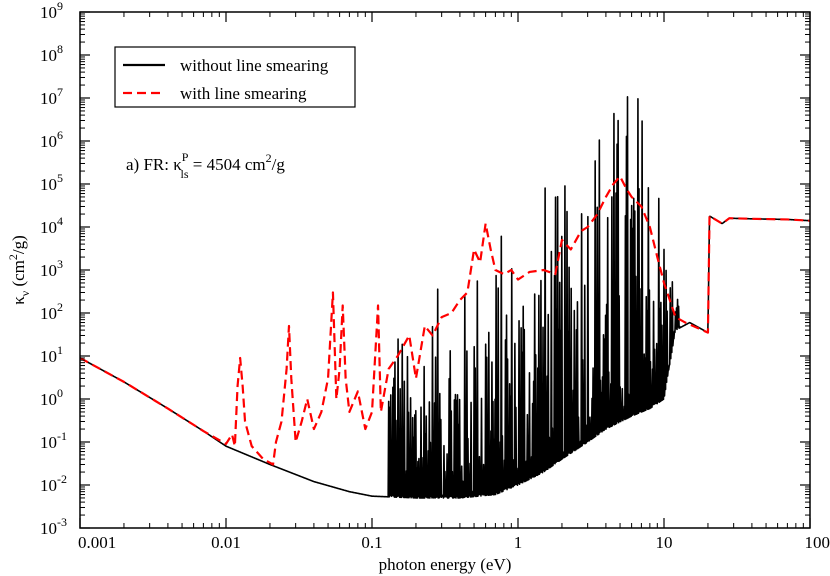 This screenshot has width=830, height=576. I want to click on legend: without line smearing with line smearing, so click(235, 77).